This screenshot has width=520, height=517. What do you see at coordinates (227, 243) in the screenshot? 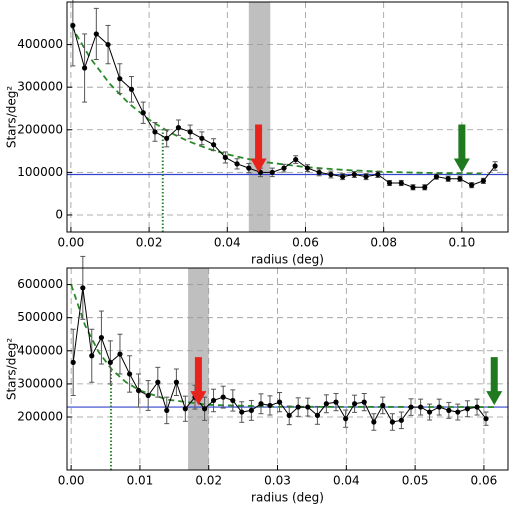
I see `x-tick-label: 0.04` at bounding box center [227, 243].